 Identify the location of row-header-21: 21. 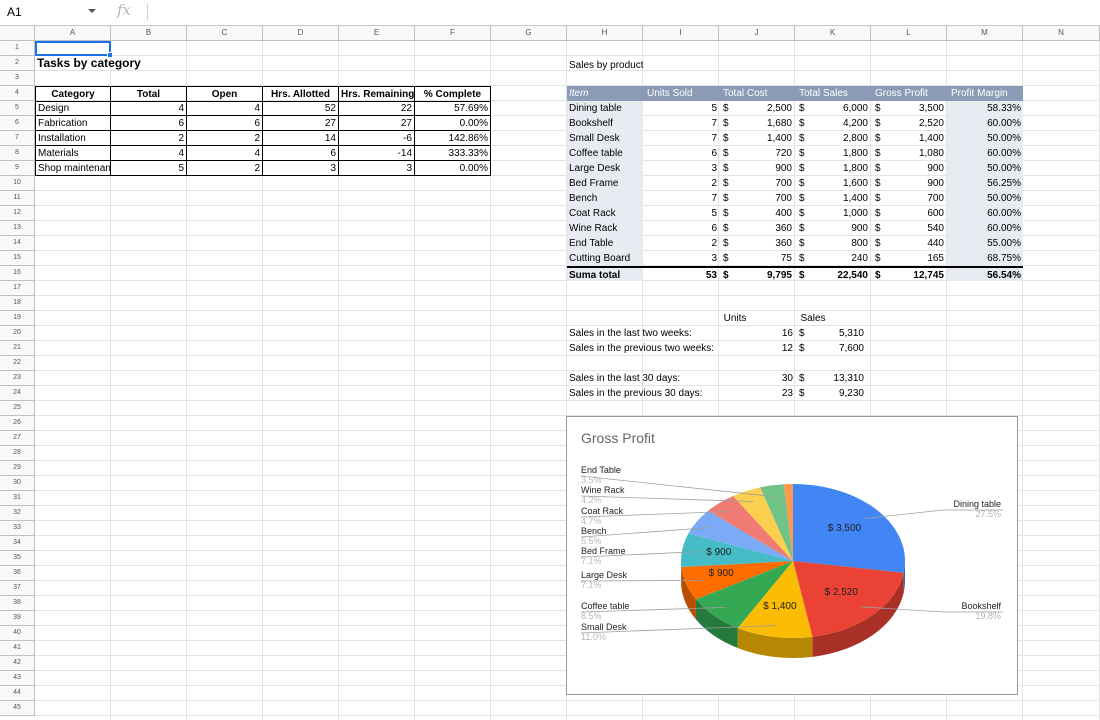
(17, 348).